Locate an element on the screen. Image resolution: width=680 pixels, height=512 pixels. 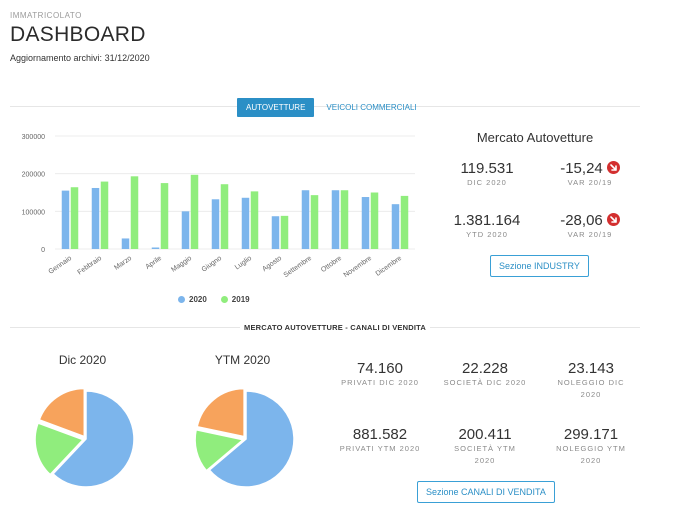
bar-2020-gennaio is located at coordinates (65, 219).